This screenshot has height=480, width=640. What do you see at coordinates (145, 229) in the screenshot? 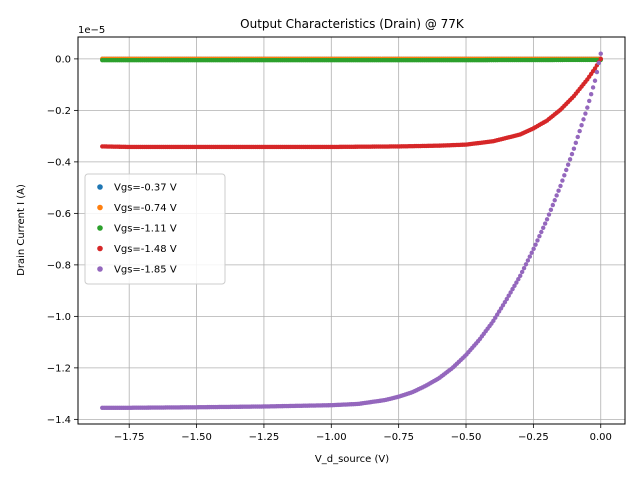
I see `legend-label: Vgs=-1.11 V` at bounding box center [145, 229].